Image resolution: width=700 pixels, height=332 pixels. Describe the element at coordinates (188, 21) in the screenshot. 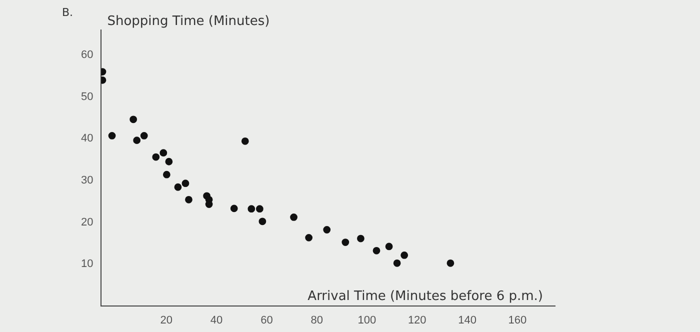

I see `y-axis-title: Shopping Time (Minutes)` at that location.